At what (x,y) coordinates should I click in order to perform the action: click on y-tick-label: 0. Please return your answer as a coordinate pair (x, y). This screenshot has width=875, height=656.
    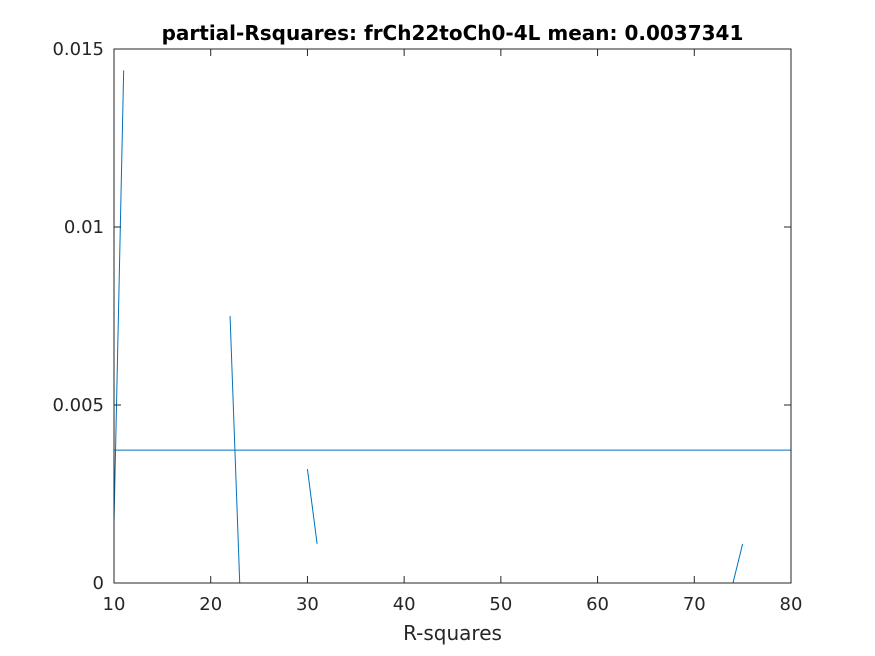
    Looking at the image, I should click on (98, 583).